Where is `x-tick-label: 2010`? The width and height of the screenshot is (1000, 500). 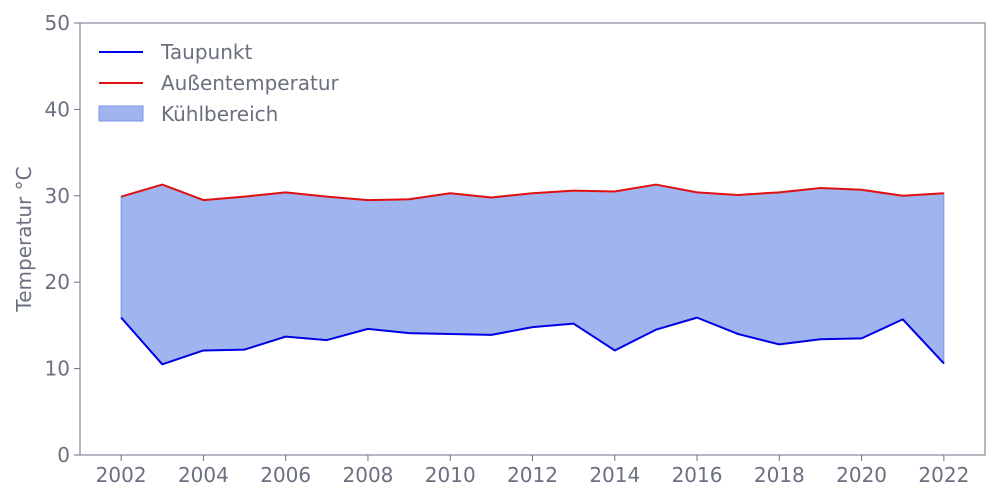
x-tick-label: 2010 is located at coordinates (450, 475).